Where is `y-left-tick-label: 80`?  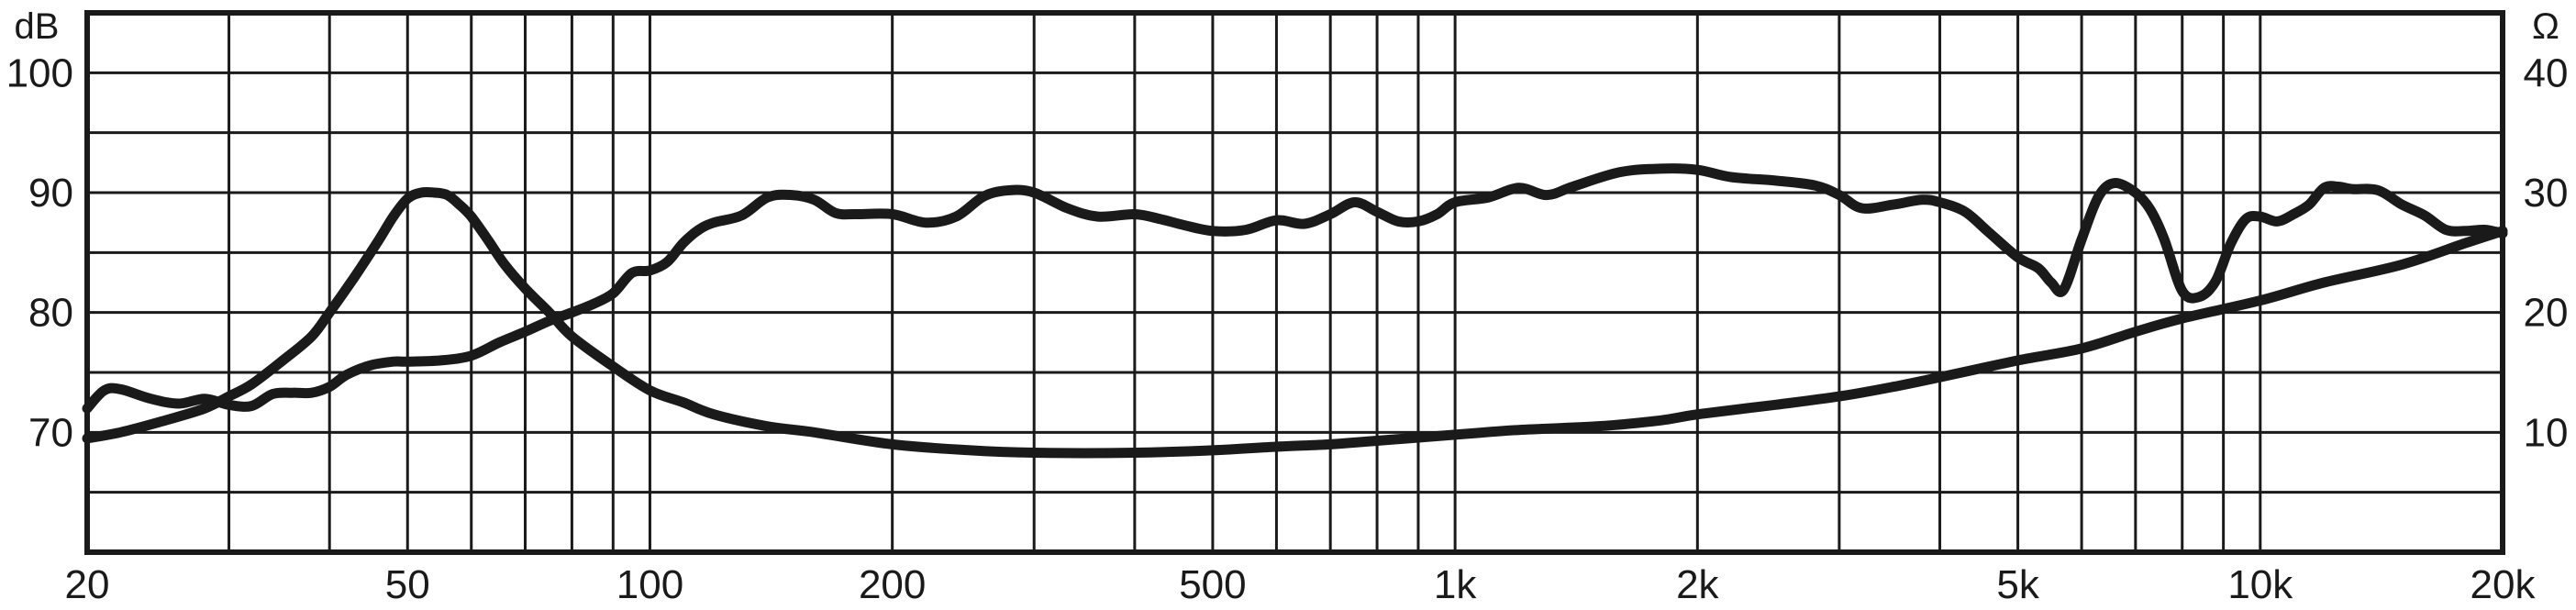
y-left-tick-label: 80 is located at coordinates (50, 313).